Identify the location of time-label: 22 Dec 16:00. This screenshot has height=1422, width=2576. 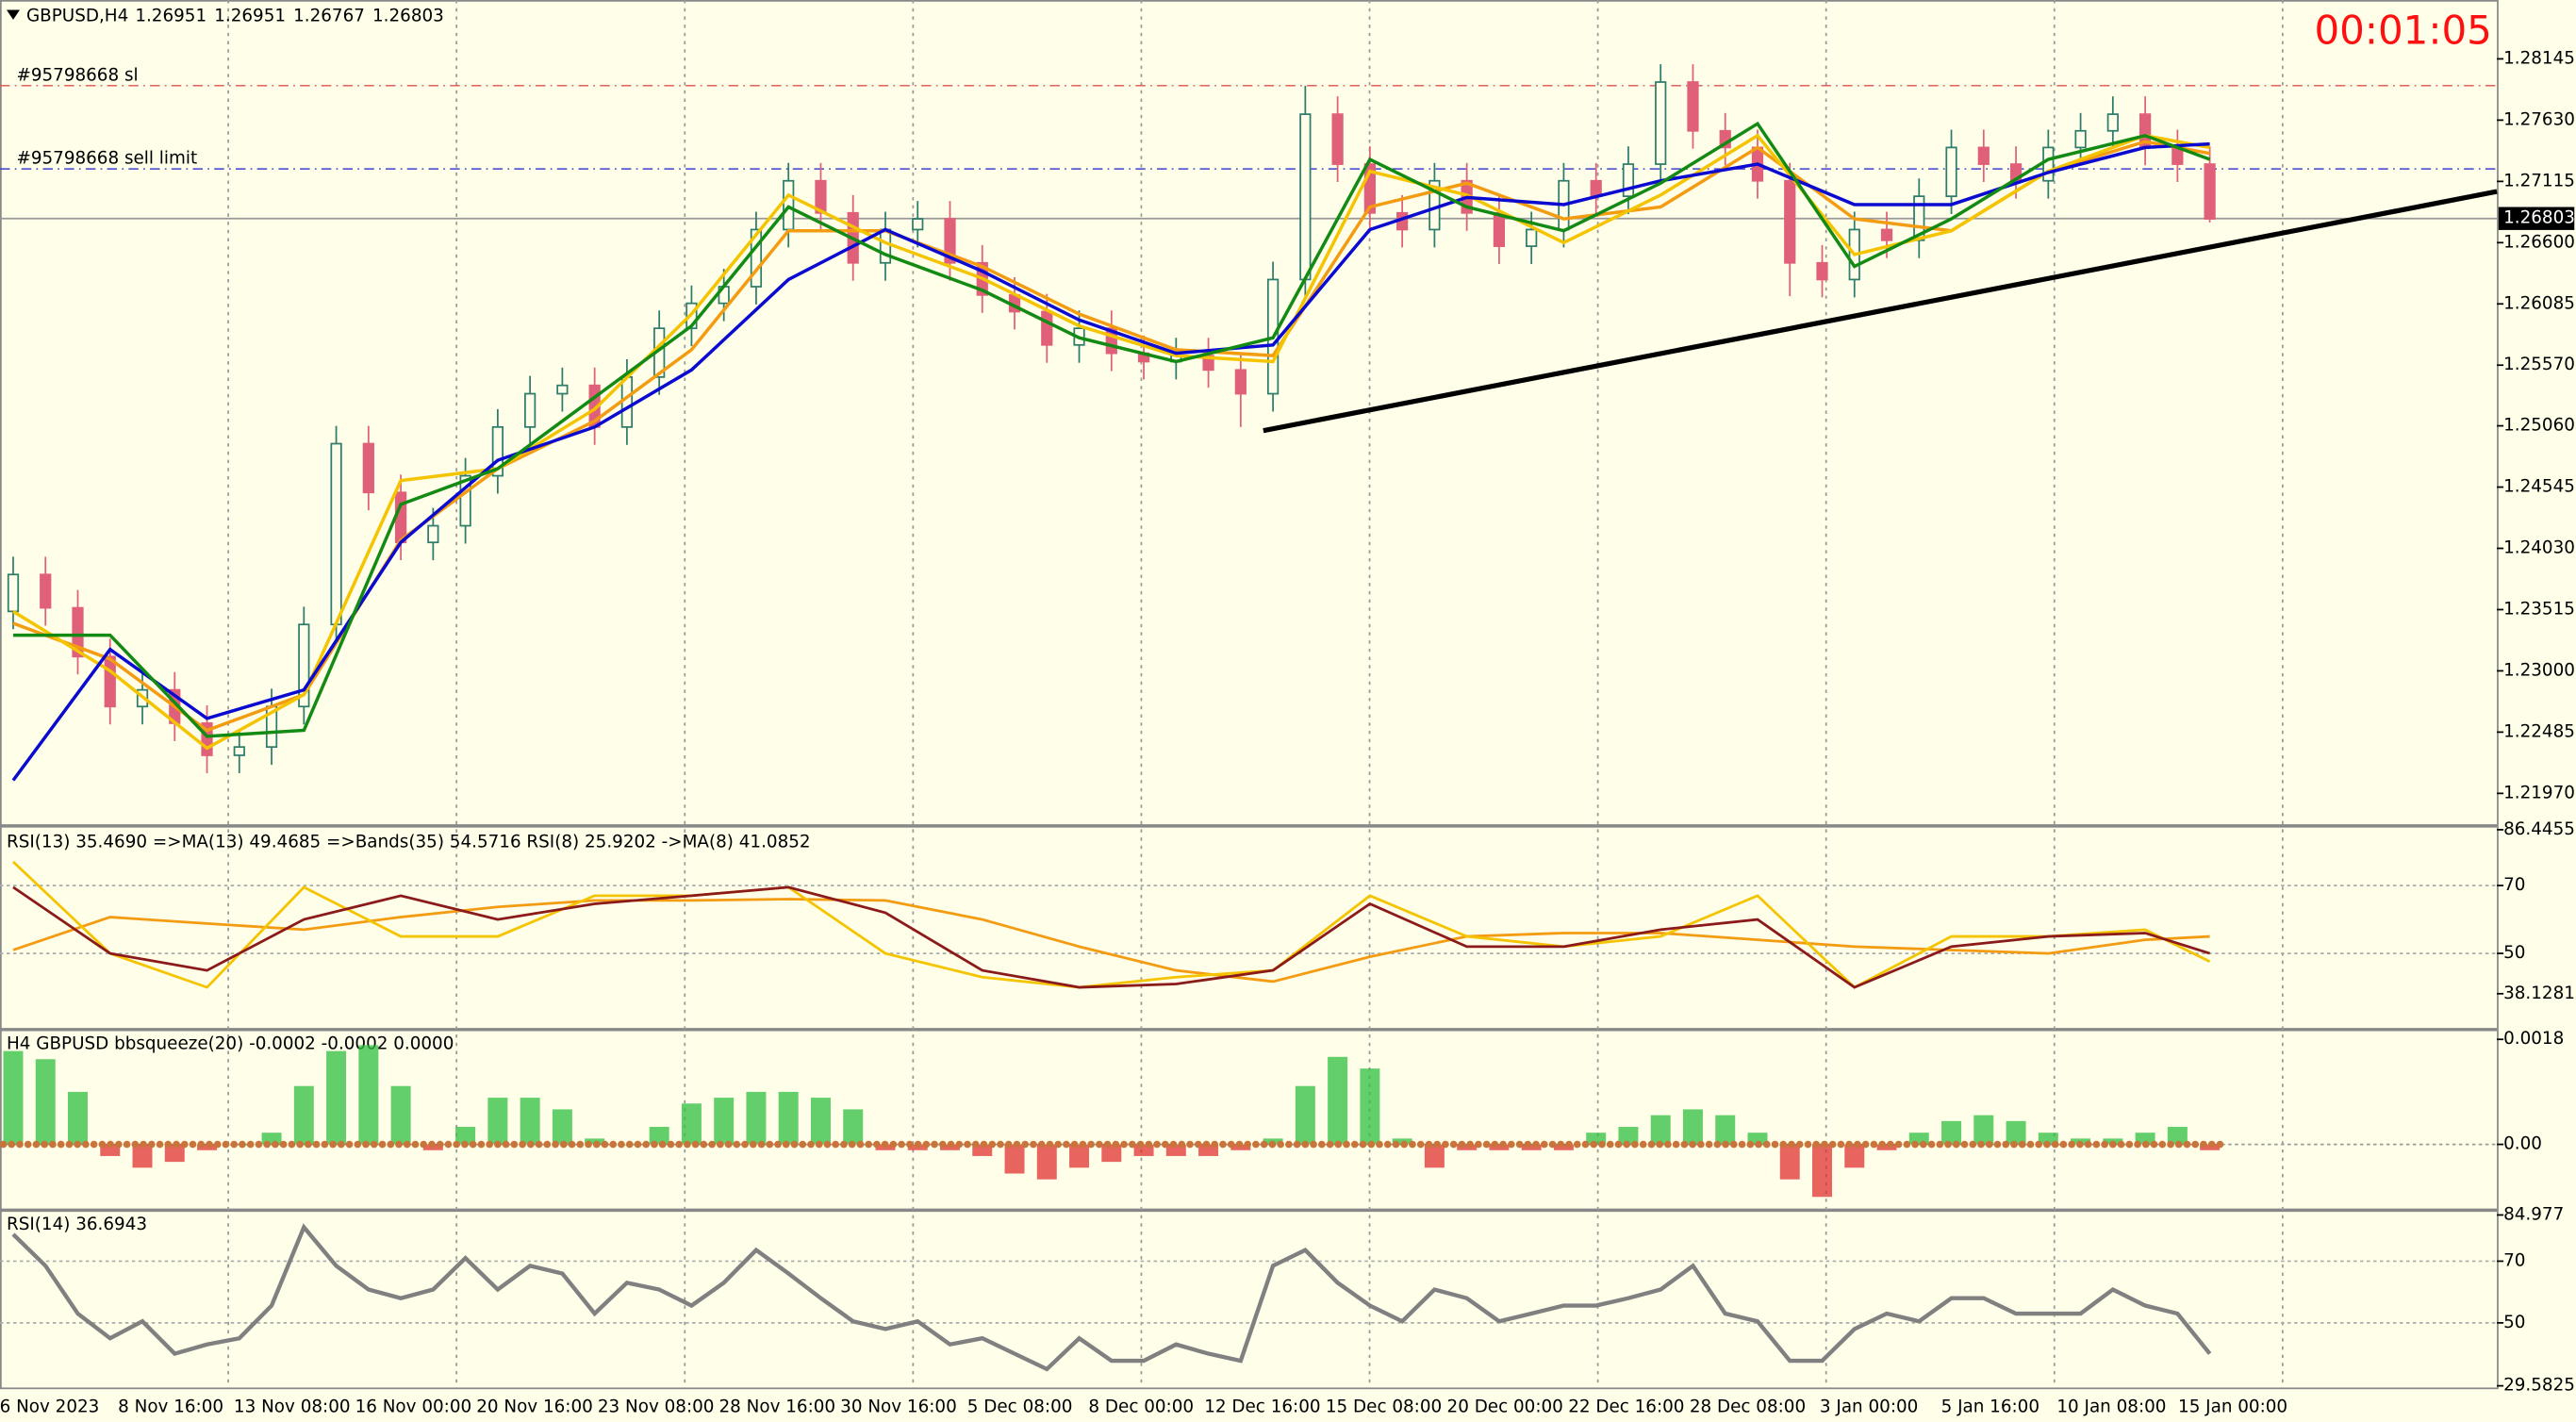
(1626, 1406).